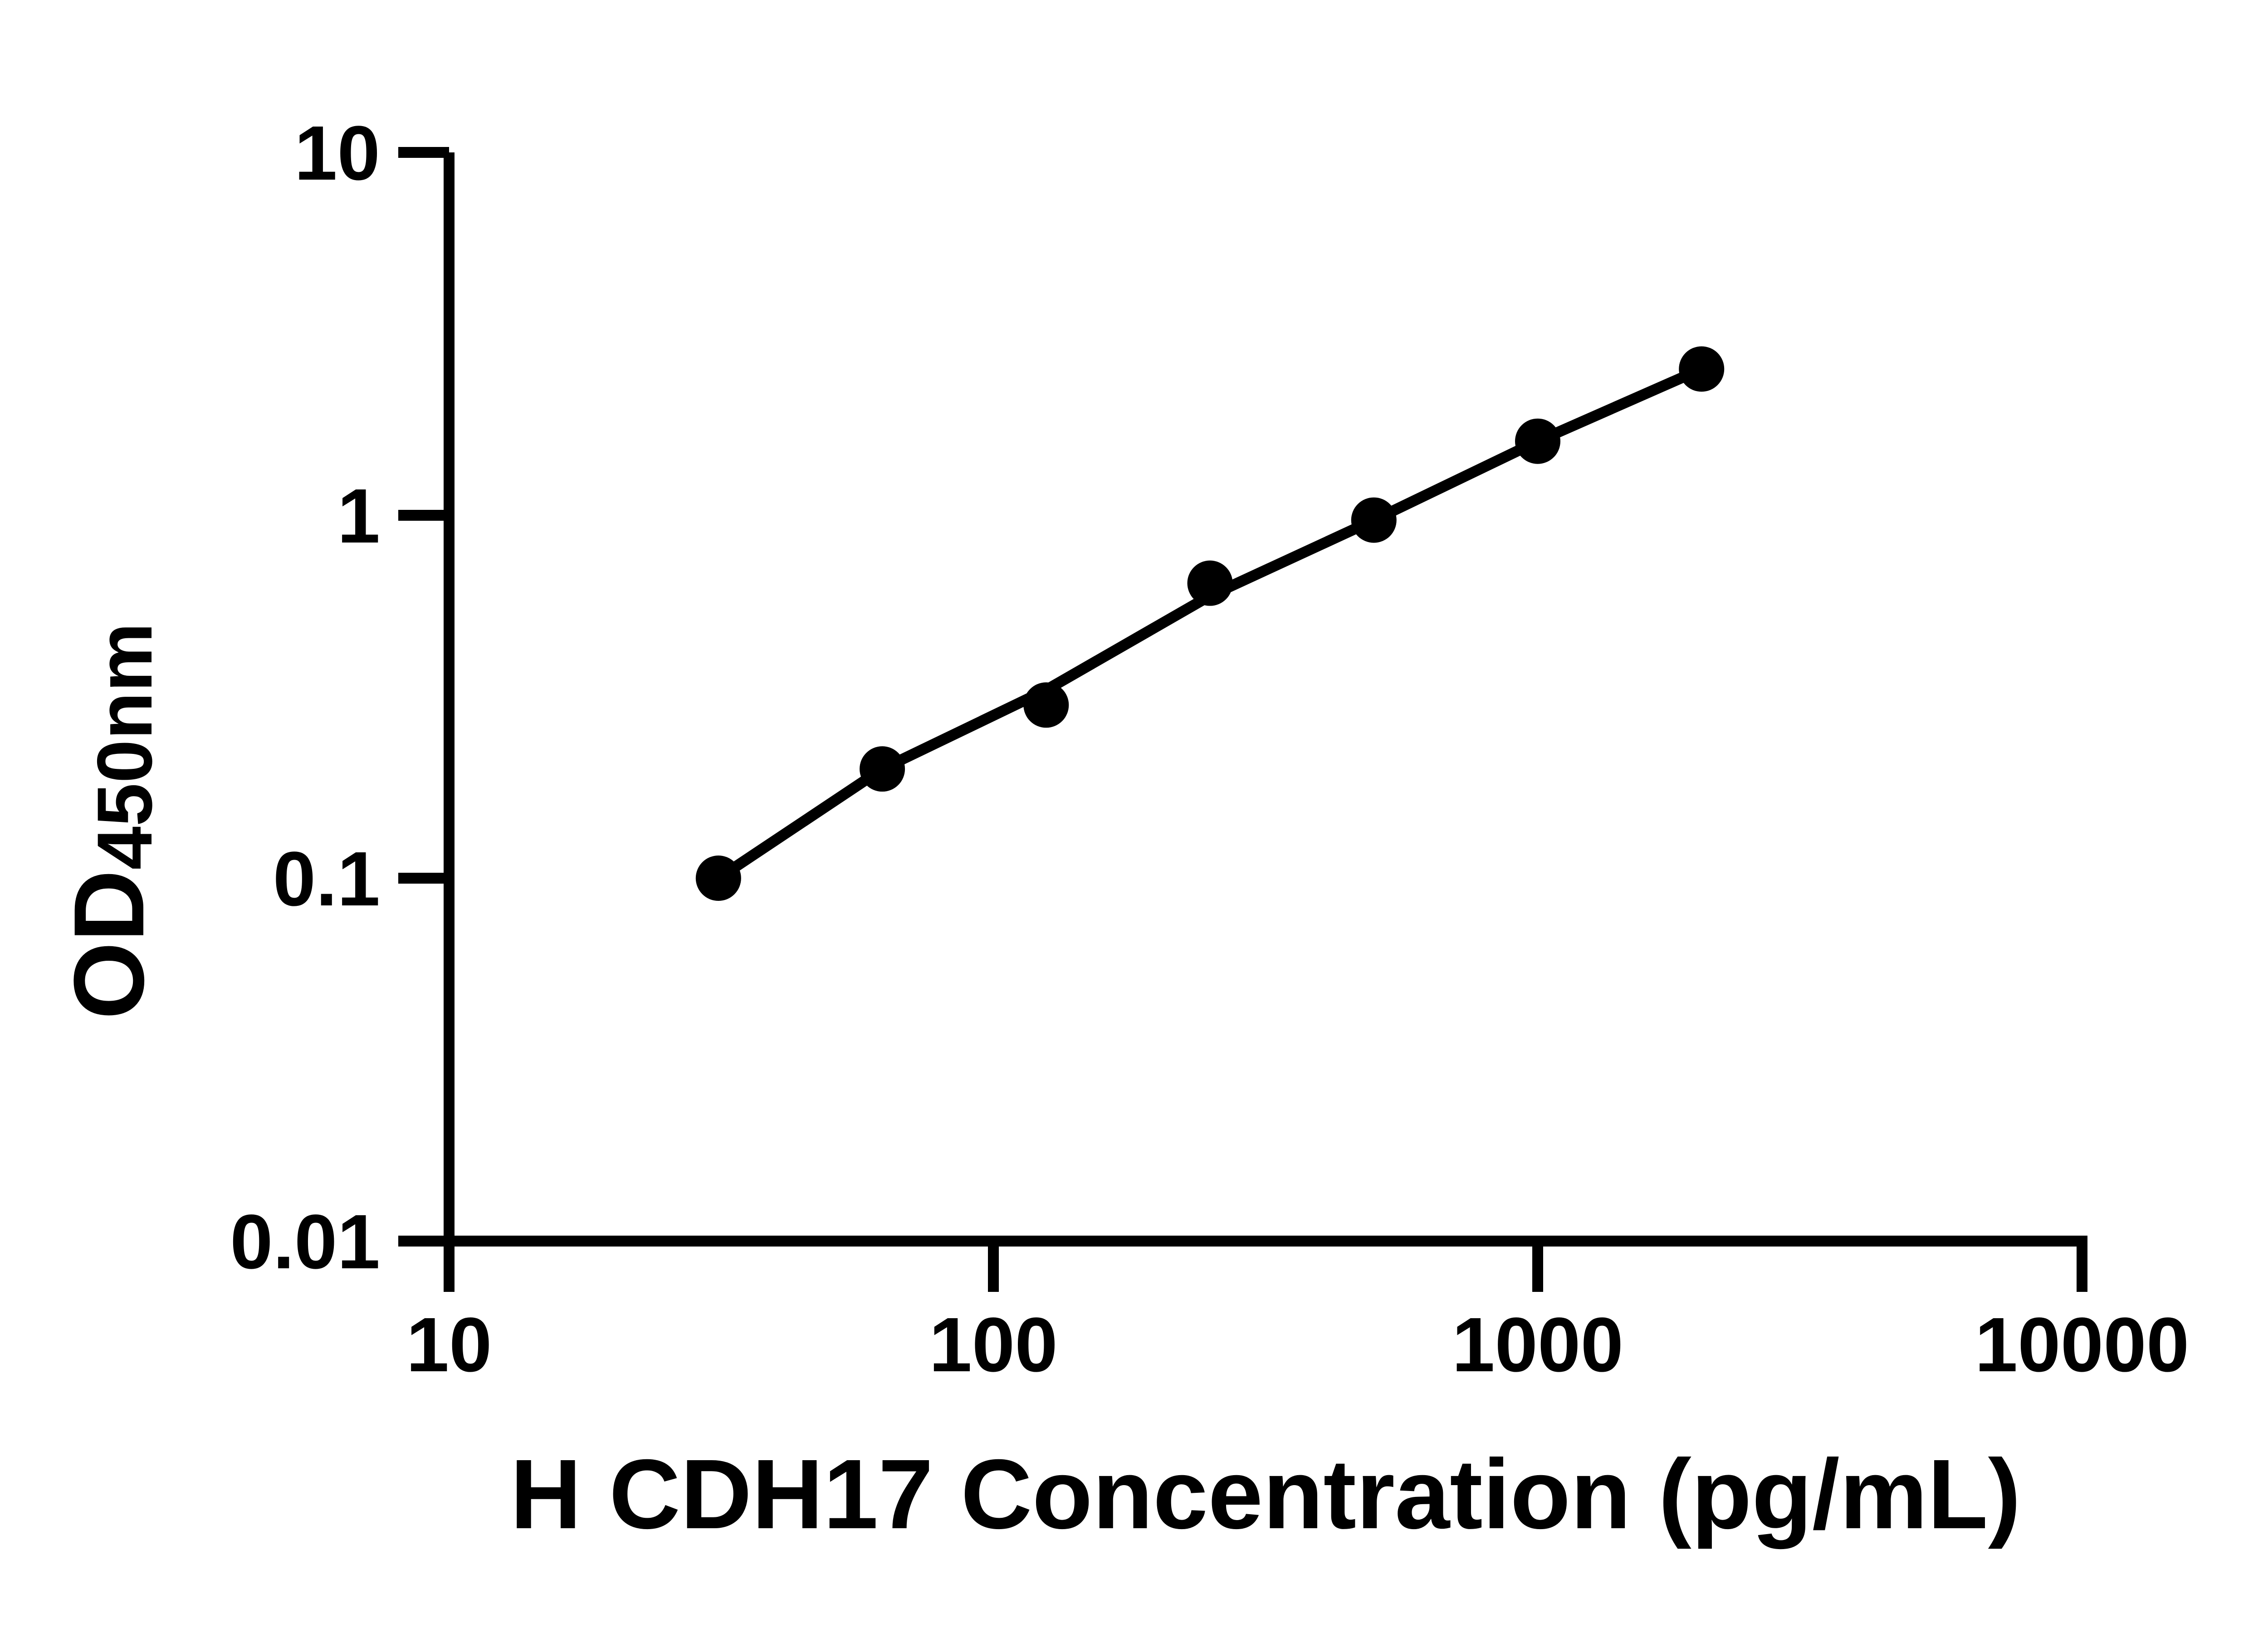 This screenshot has width=2268, height=1633. I want to click on y-axis-title-main: OD, so click(109, 945).